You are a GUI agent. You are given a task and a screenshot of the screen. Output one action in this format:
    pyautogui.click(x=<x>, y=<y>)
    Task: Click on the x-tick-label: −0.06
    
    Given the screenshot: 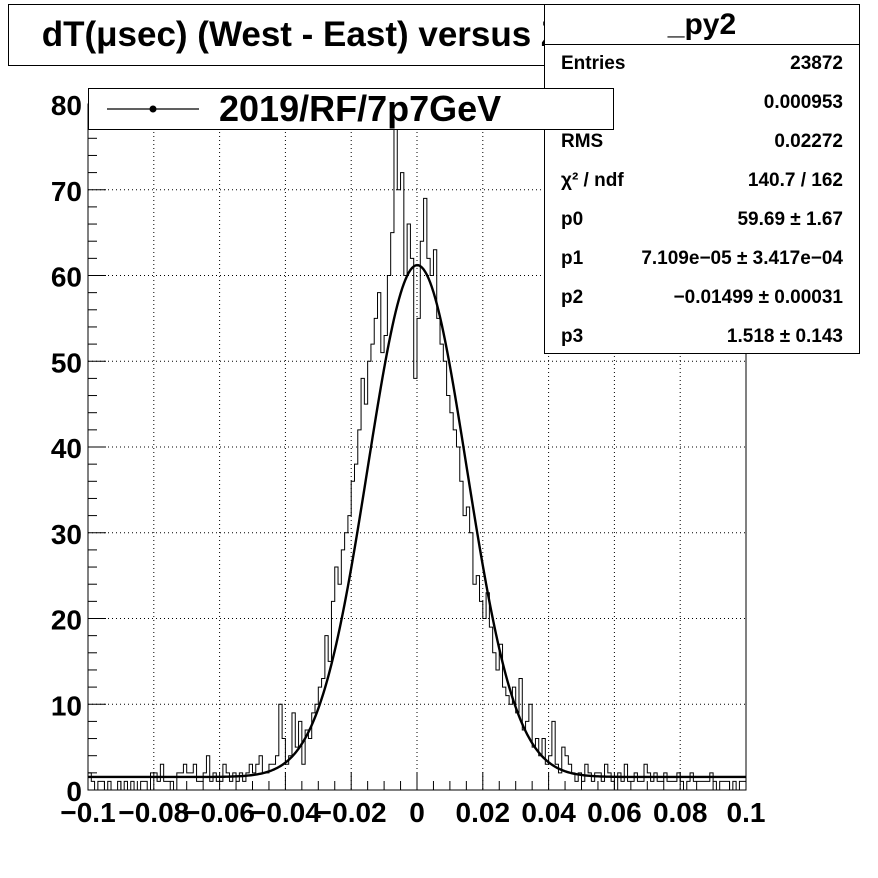 What is the action you would take?
    pyautogui.click(x=219, y=812)
    